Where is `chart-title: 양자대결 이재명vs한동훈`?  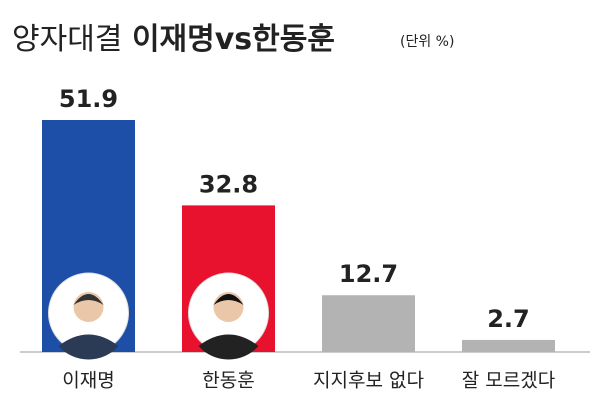
chart-title: 양자대결 이재명vs한동훈 is located at coordinates (173, 39).